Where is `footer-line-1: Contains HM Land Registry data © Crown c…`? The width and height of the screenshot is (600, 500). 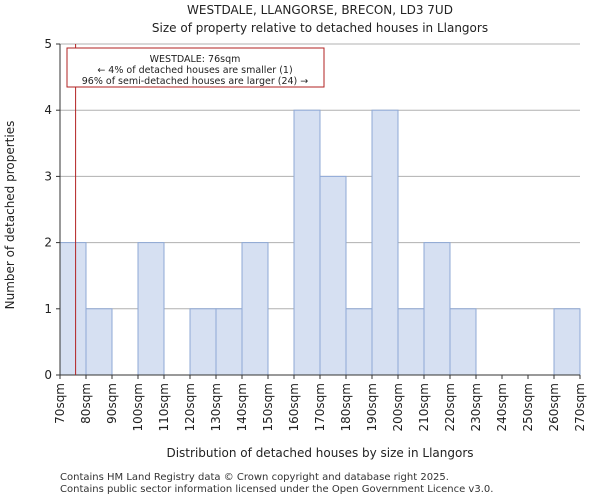
footer-line-1: Contains HM Land Registry data © Crown c… is located at coordinates (254, 477).